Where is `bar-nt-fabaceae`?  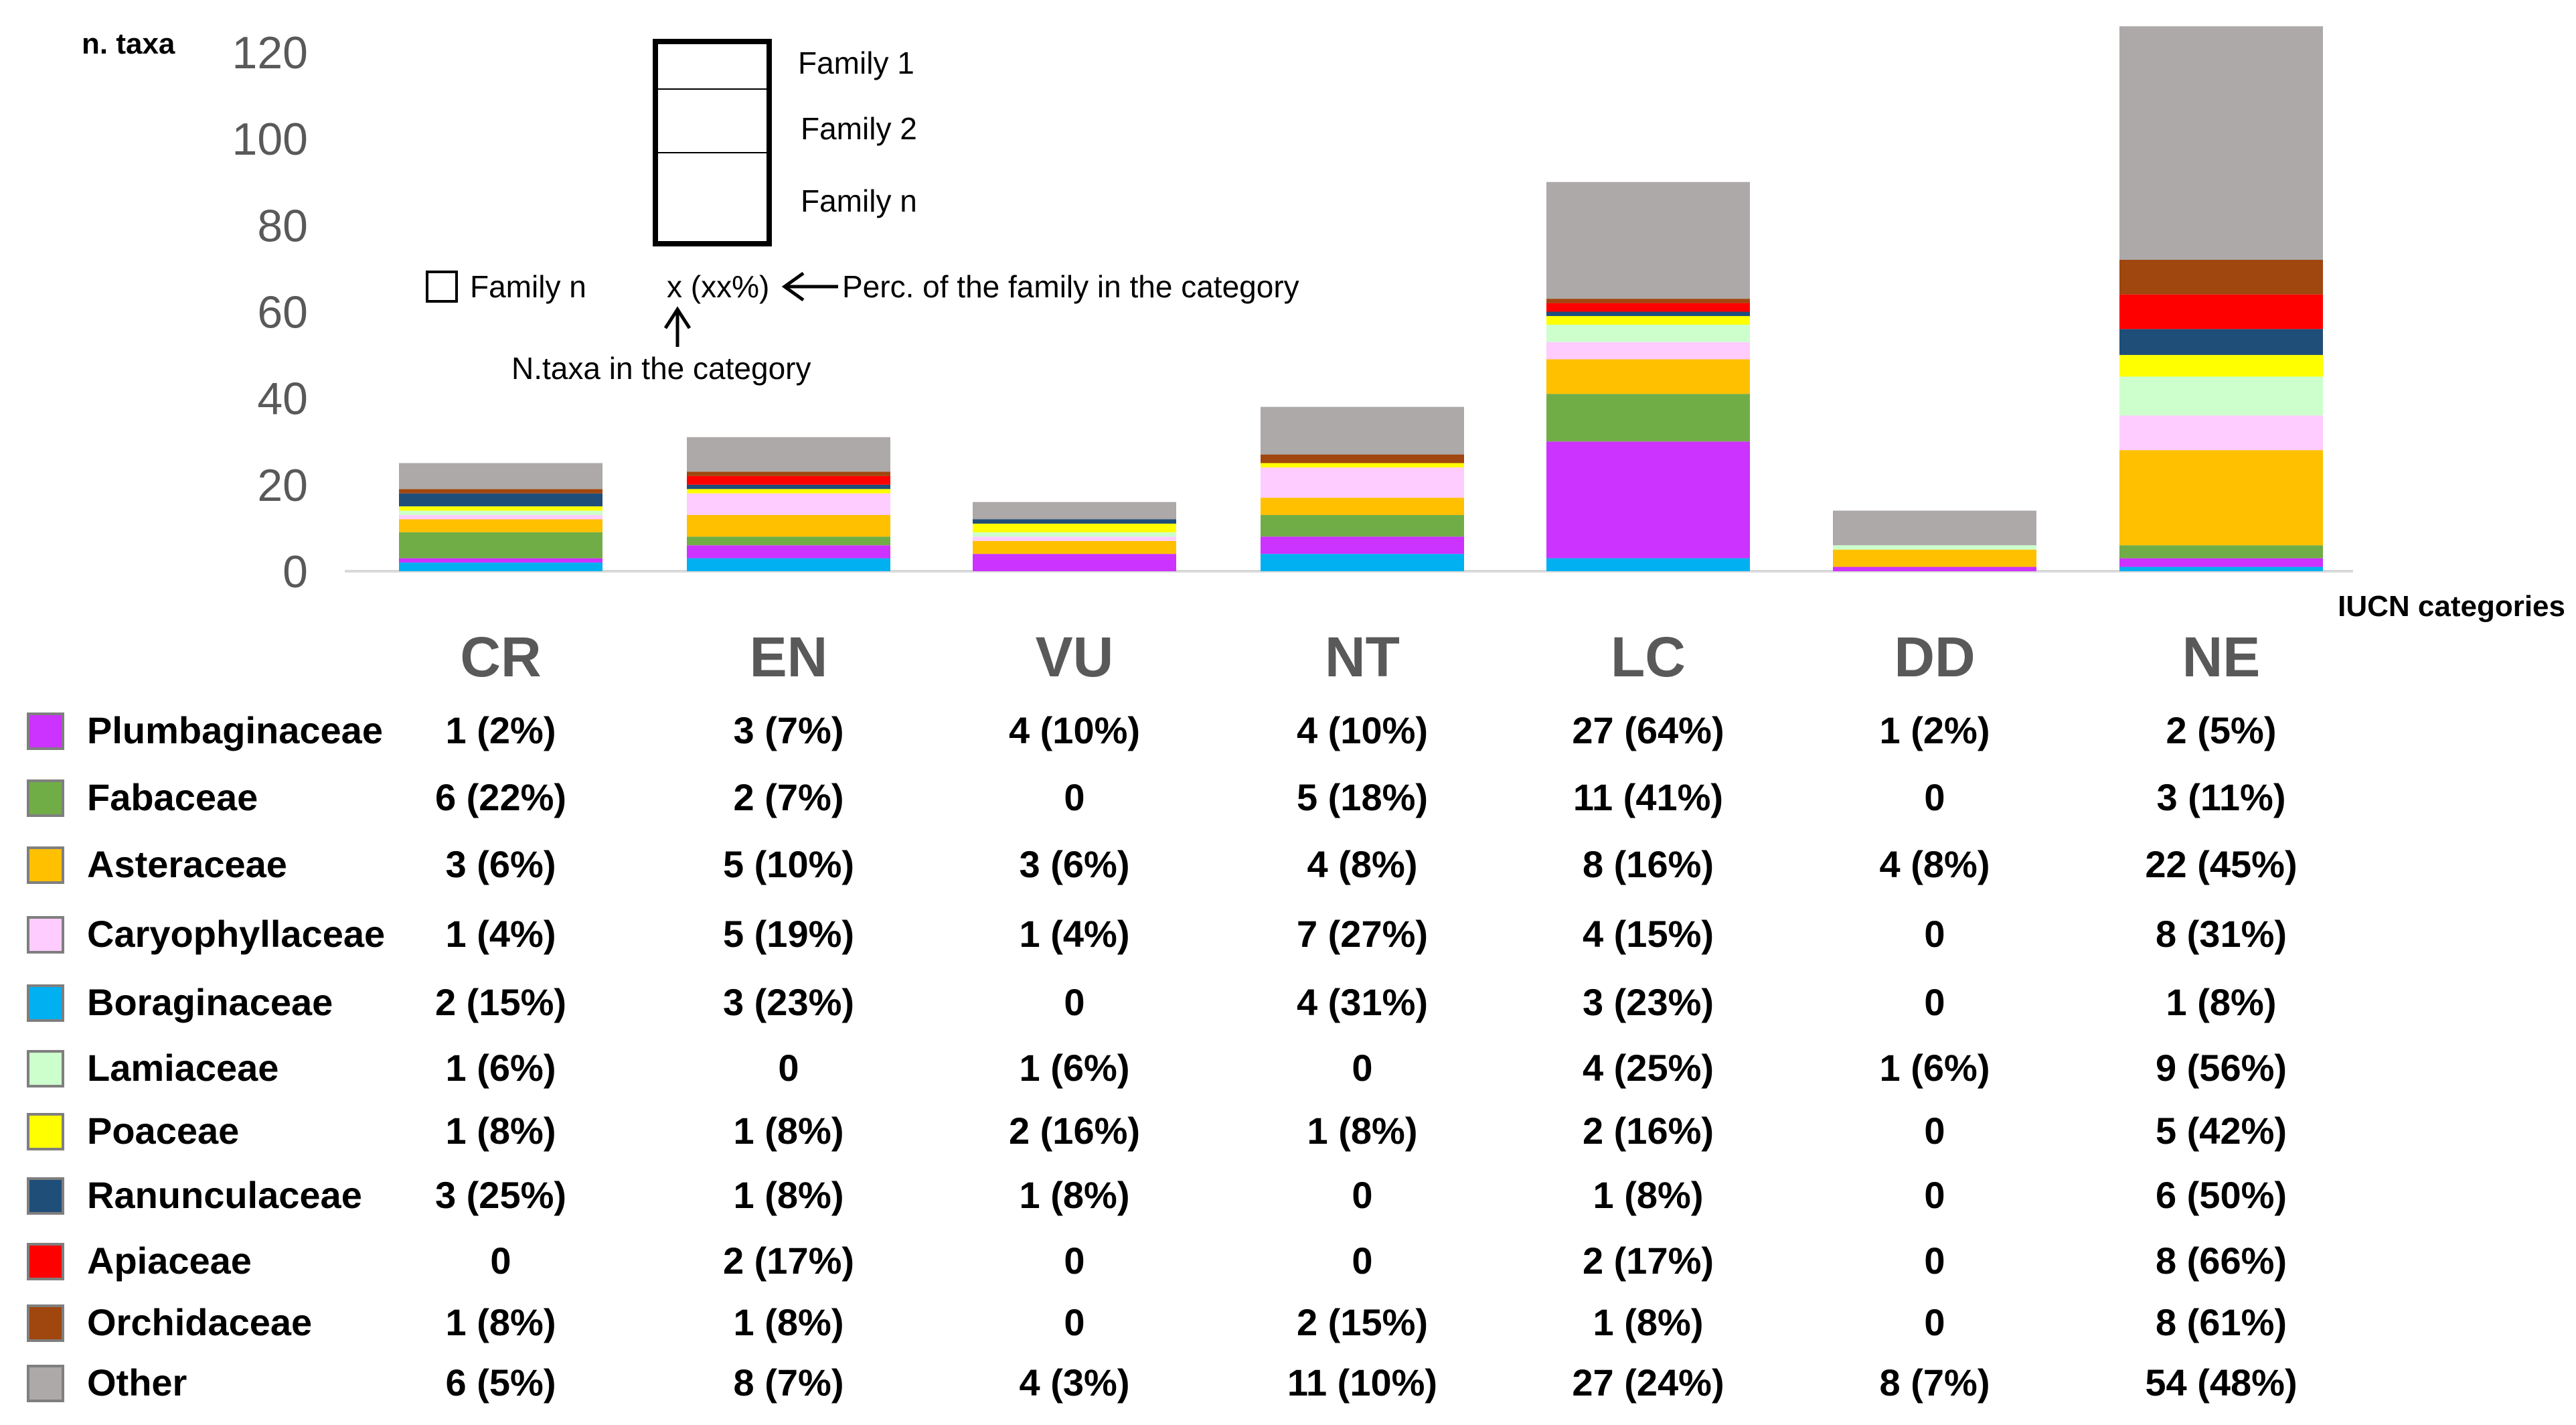 bar-nt-fabaceae is located at coordinates (1363, 526).